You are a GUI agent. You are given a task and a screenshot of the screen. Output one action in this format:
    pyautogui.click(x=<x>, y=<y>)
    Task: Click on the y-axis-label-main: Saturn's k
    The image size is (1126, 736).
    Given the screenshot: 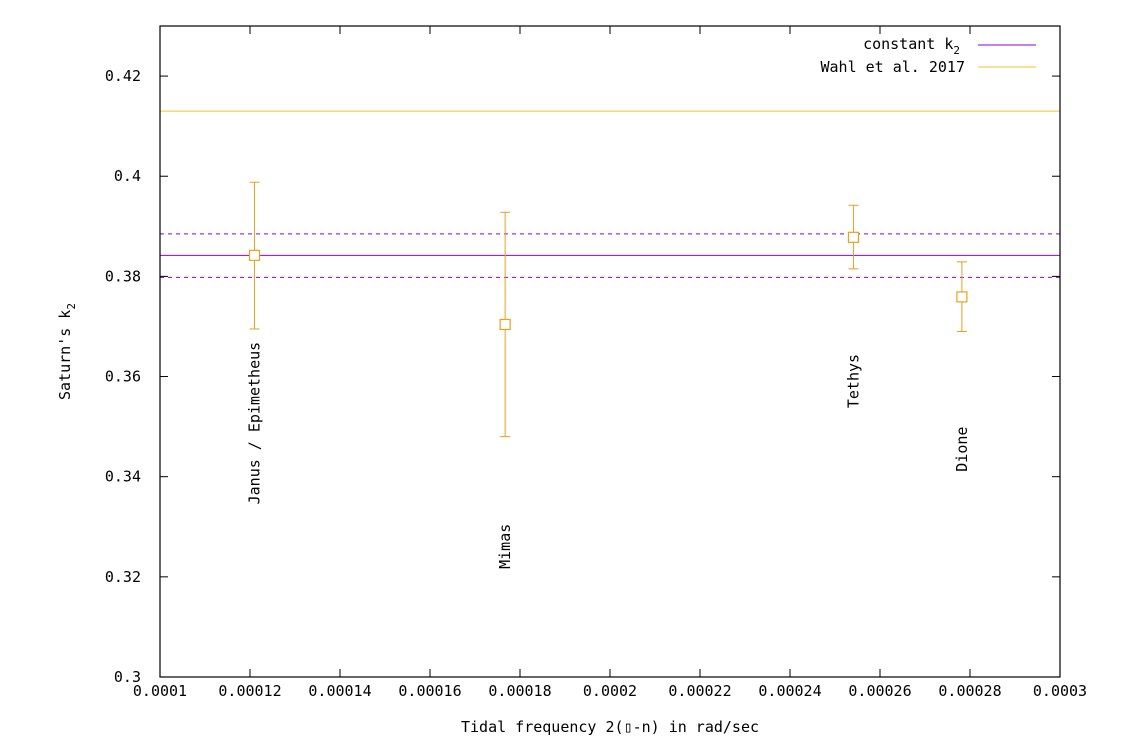 What is the action you would take?
    pyautogui.click(x=65, y=355)
    